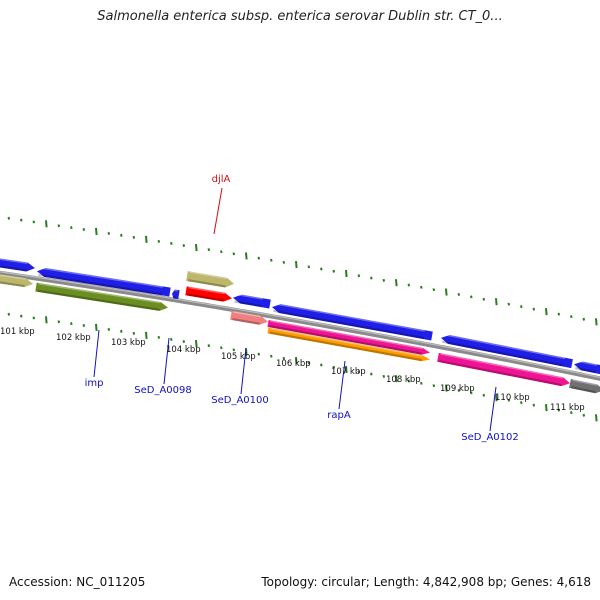 This screenshot has width=600, height=600. I want to click on gene-label-SeD_A0098: SeD_A0098, so click(163, 390).